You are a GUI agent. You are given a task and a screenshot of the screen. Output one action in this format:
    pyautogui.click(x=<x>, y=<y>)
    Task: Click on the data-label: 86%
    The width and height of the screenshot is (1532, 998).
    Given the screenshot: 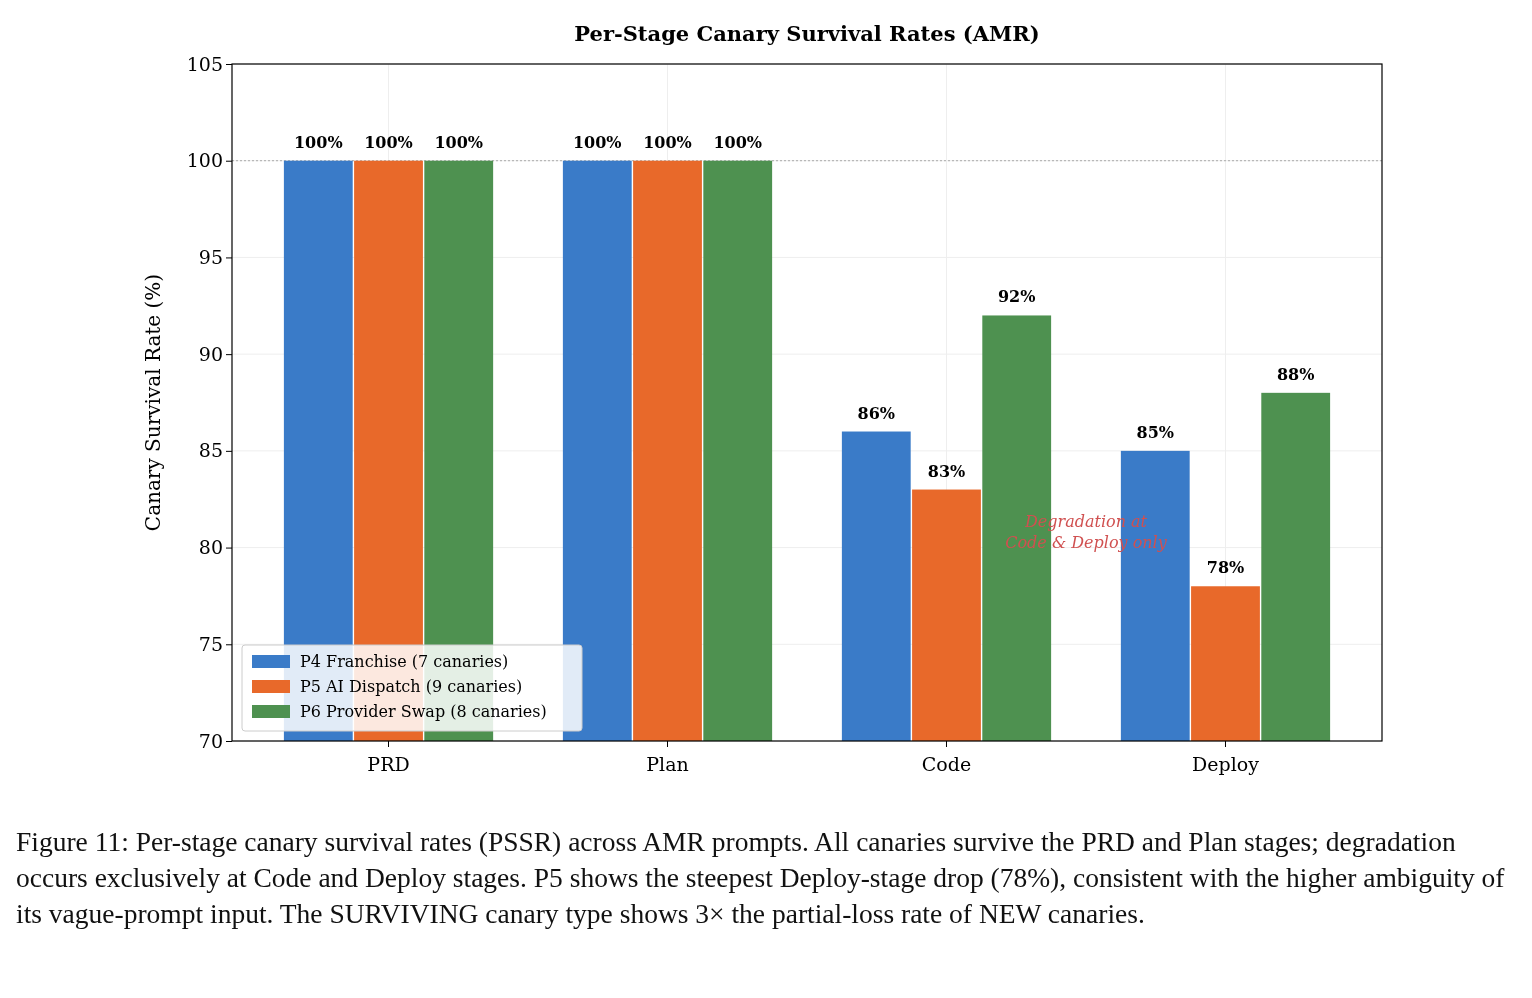 What is the action you would take?
    pyautogui.click(x=876, y=413)
    